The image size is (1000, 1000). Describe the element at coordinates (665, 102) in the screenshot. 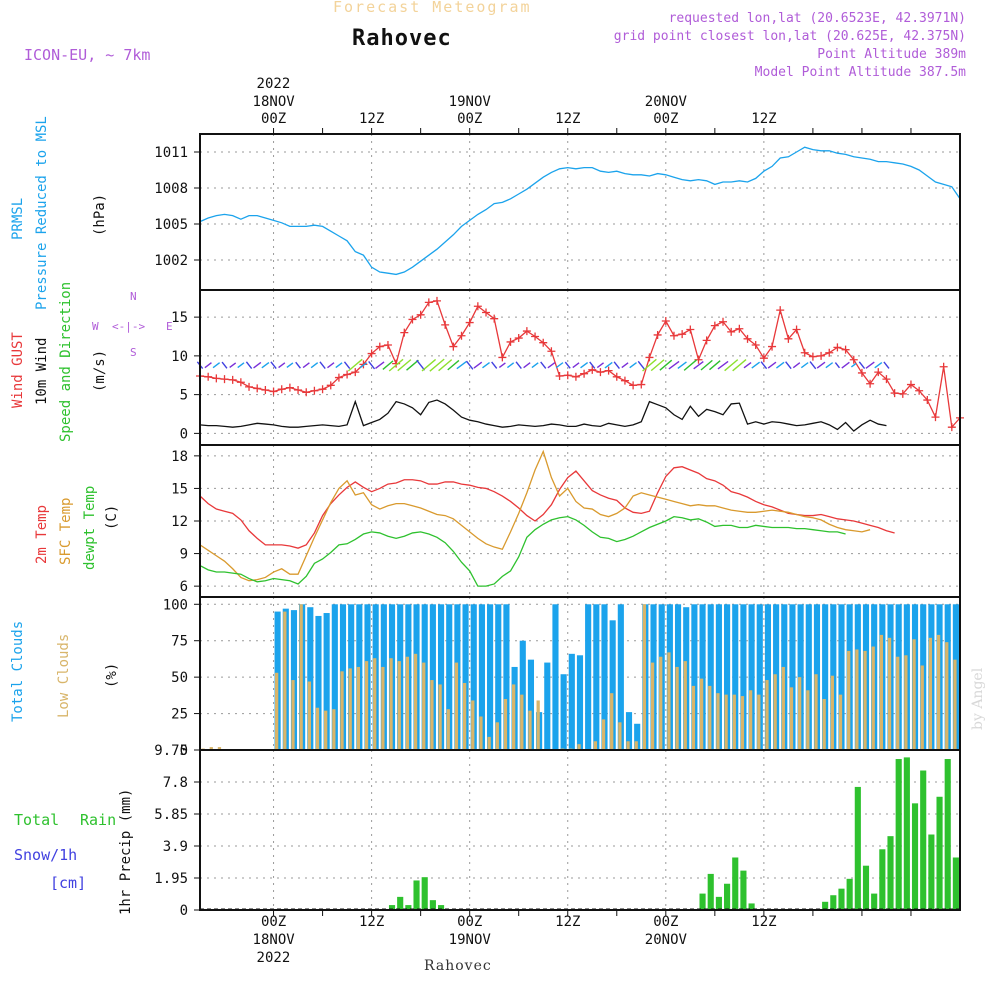

I see `top-axis-date-label: 20NOV` at that location.